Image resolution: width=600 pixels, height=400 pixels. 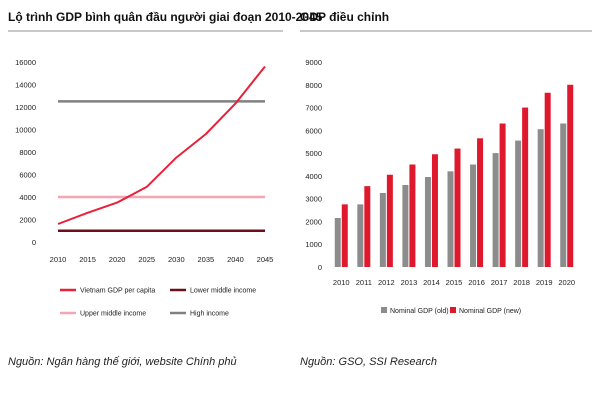 I want to click on left-legend-label: Lower middle income, so click(x=223, y=291).